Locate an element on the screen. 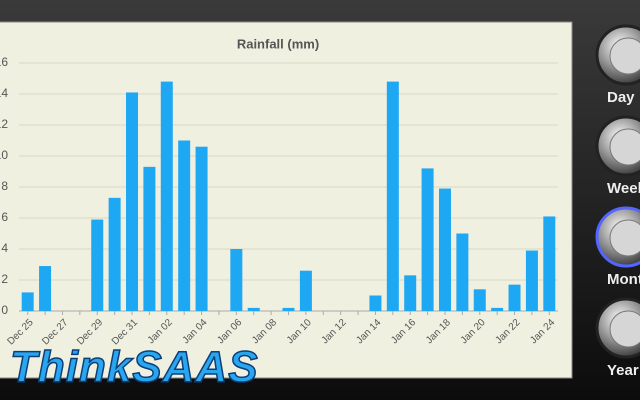 The image size is (640, 400). chart-title: Rainfall (mm) is located at coordinates (278, 43).